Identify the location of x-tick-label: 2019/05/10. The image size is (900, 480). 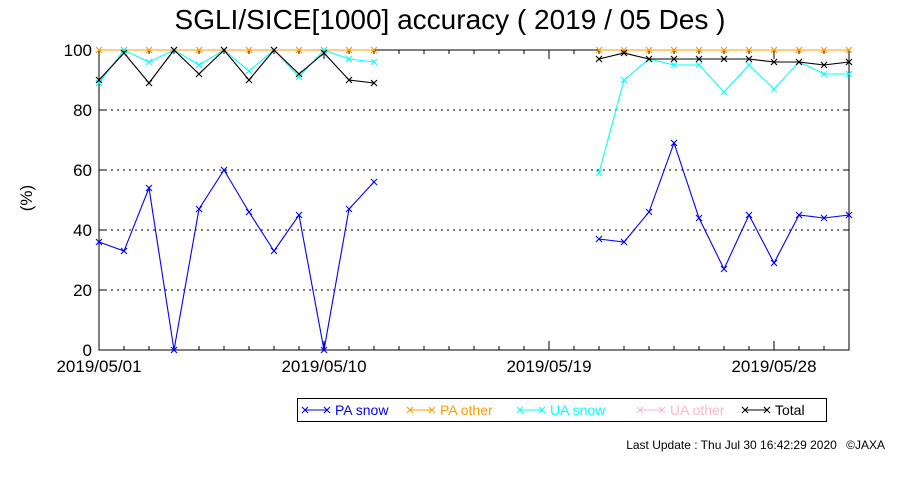
(323, 366).